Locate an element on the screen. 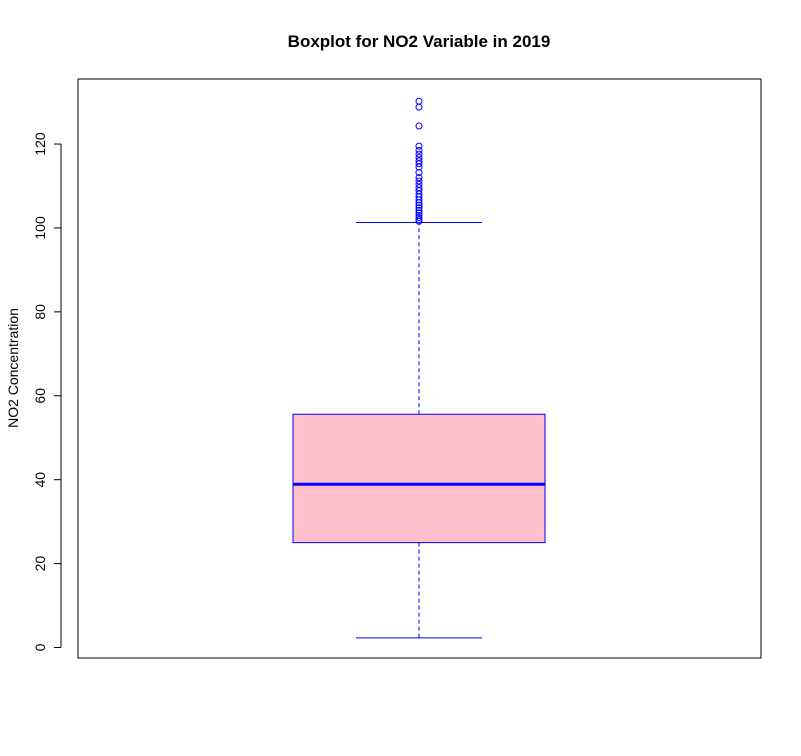 This screenshot has width=801, height=756. y-tick-label: 100 is located at coordinates (40, 228).